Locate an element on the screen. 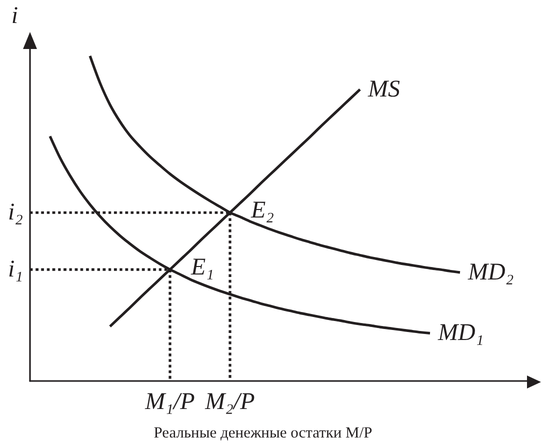 The image size is (542, 446). x-tick-label: M₂/P is located at coordinates (230, 402).